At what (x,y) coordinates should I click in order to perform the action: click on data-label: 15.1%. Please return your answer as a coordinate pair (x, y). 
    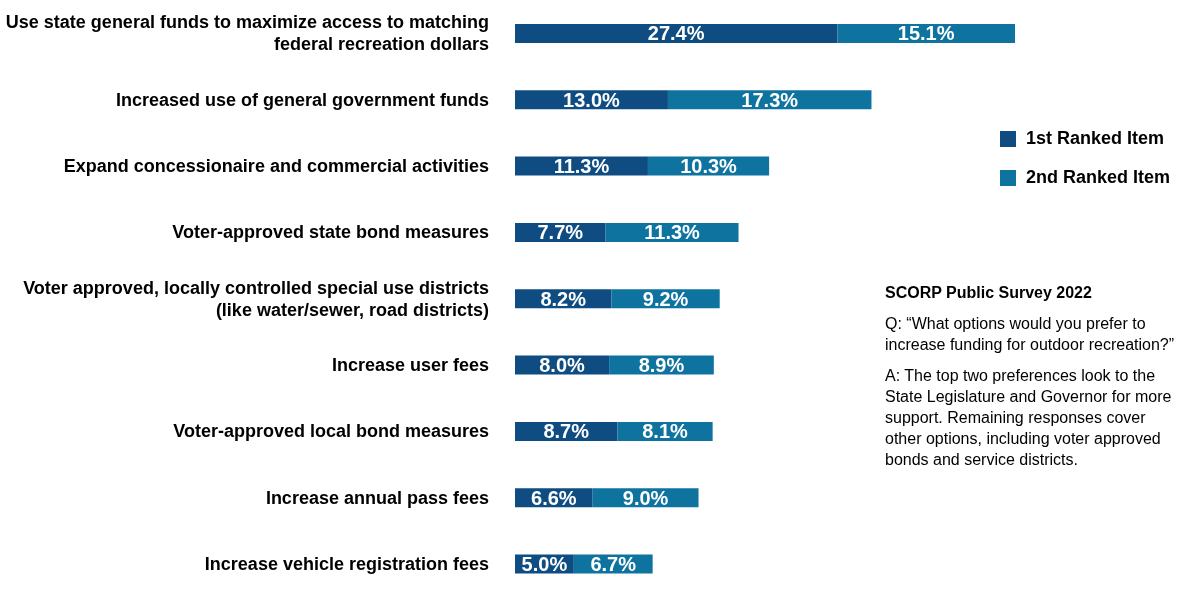
    Looking at the image, I should click on (926, 33).